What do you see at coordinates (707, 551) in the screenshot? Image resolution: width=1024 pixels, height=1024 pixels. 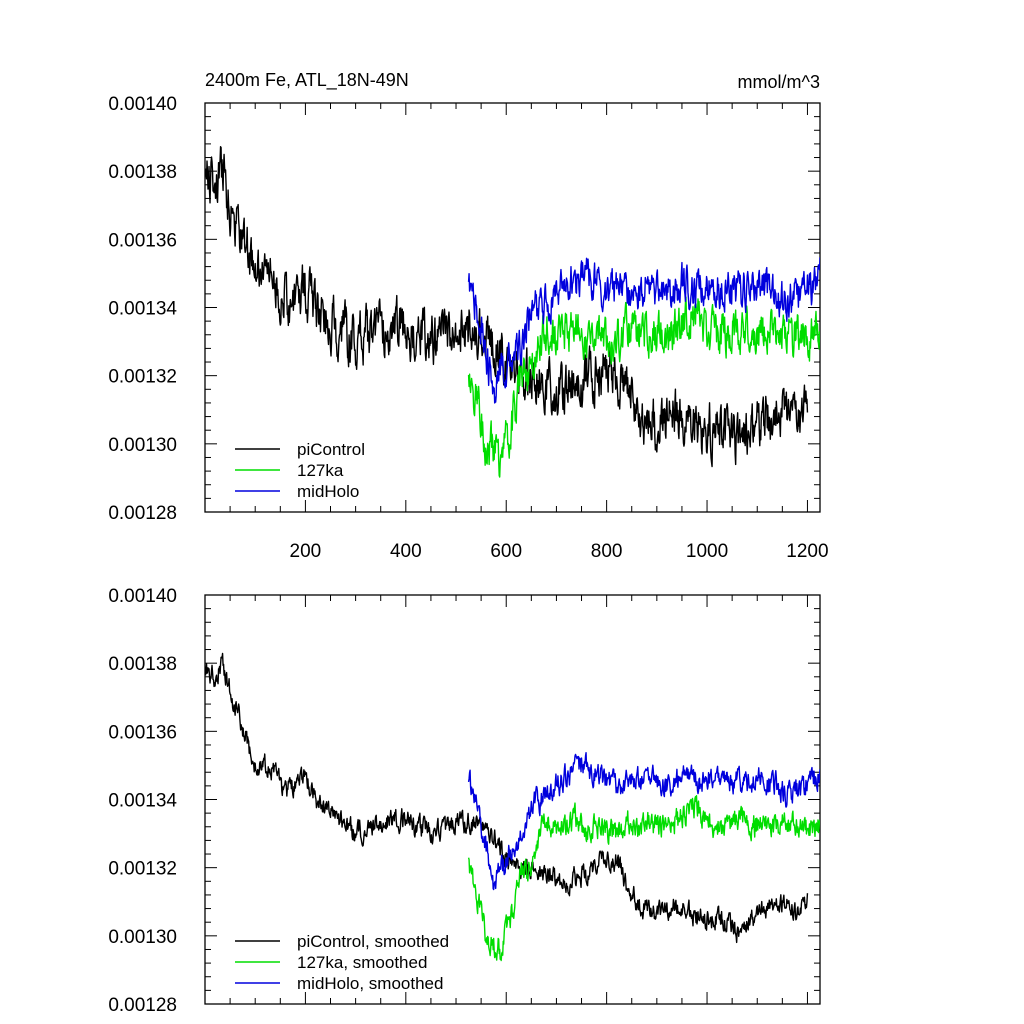 I see `x-tick-label: 1000` at bounding box center [707, 551].